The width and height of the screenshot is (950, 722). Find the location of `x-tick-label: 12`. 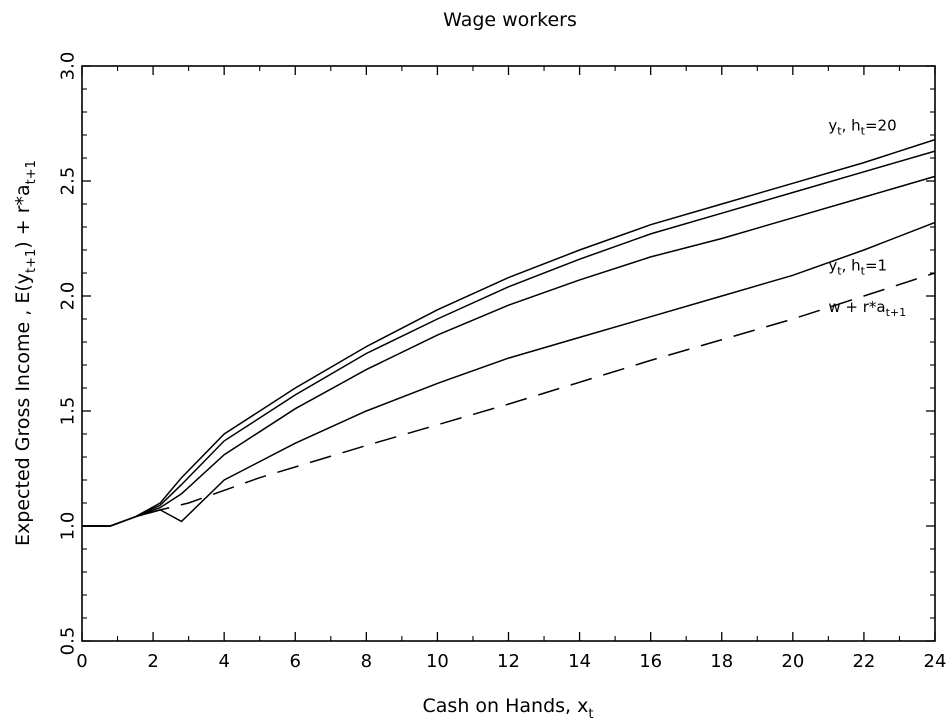

x-tick-label: 12 is located at coordinates (508, 661).